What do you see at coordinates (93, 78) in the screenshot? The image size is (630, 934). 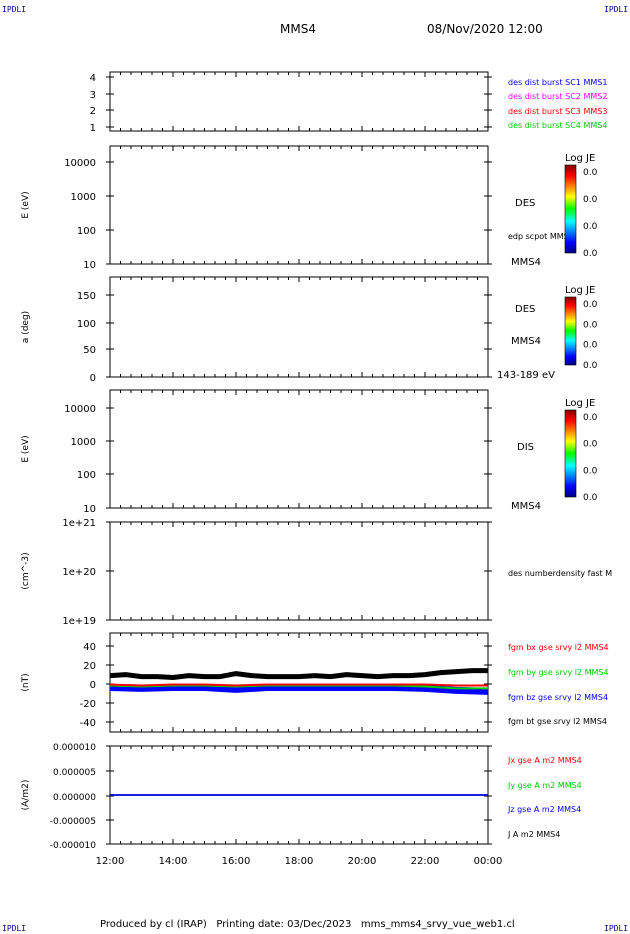 I see `y-tick-label: 4` at bounding box center [93, 78].